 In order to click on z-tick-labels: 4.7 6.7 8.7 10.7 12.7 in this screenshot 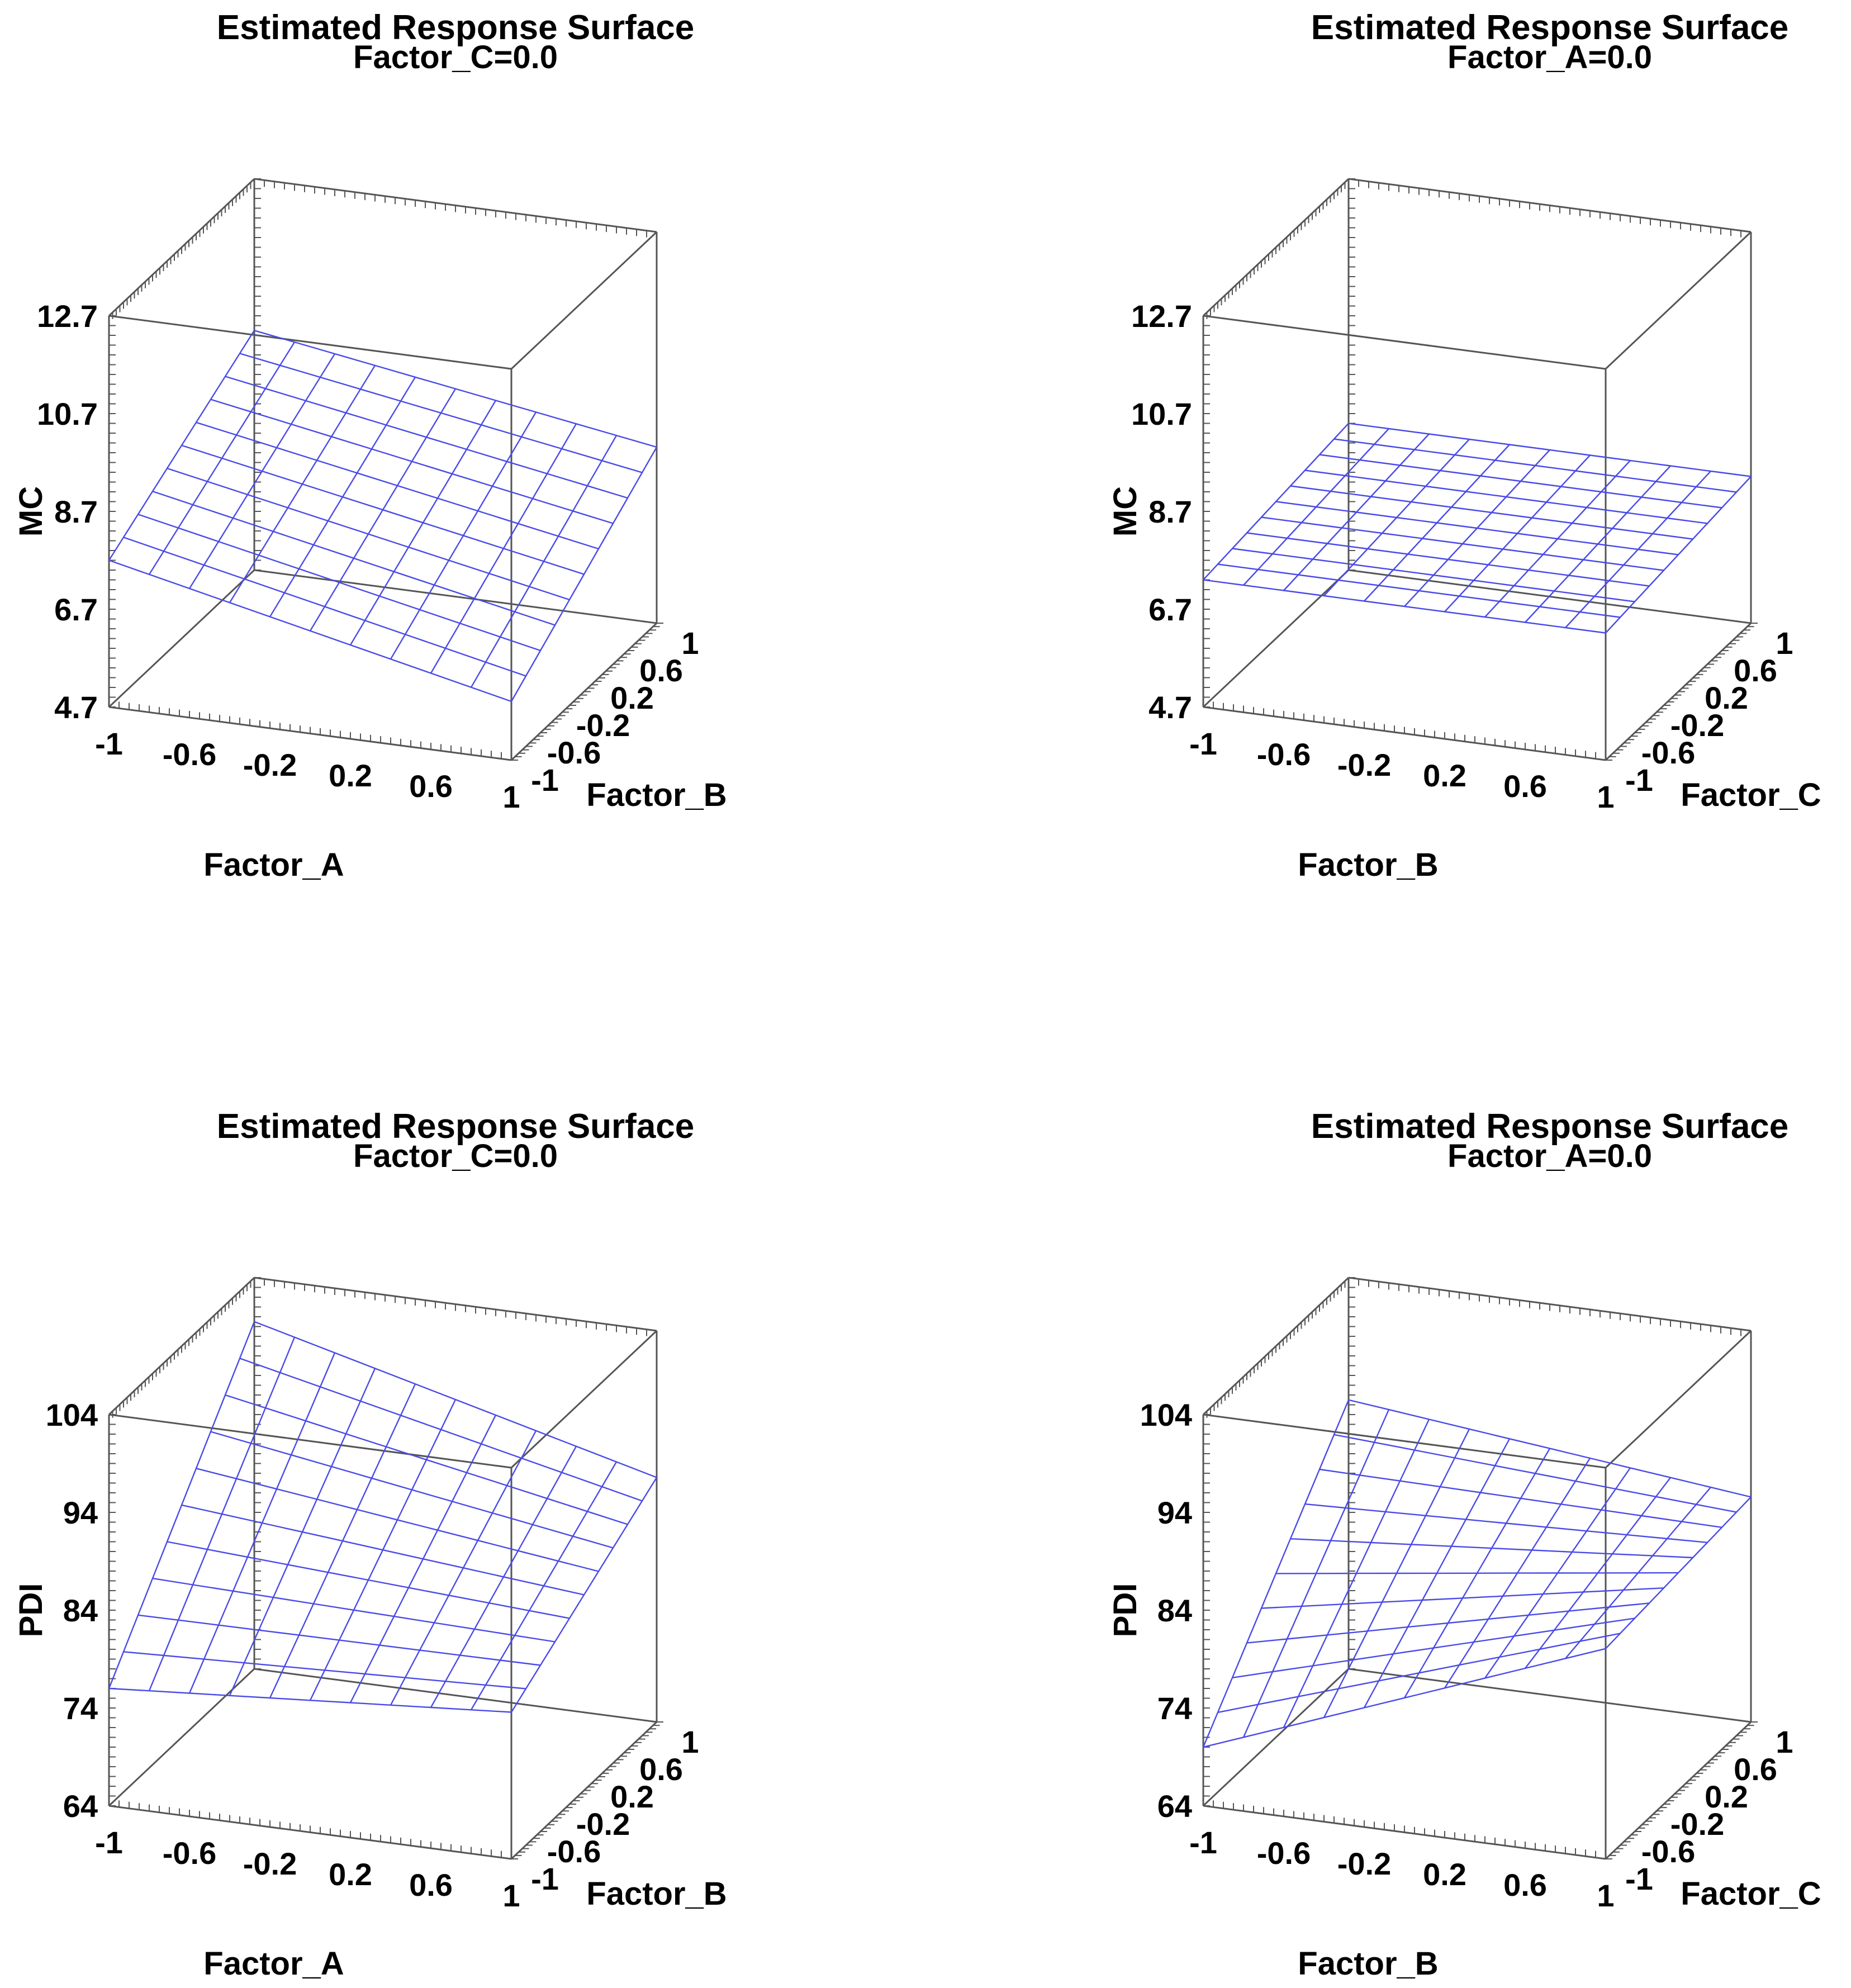, I will do `click(67, 511)`.